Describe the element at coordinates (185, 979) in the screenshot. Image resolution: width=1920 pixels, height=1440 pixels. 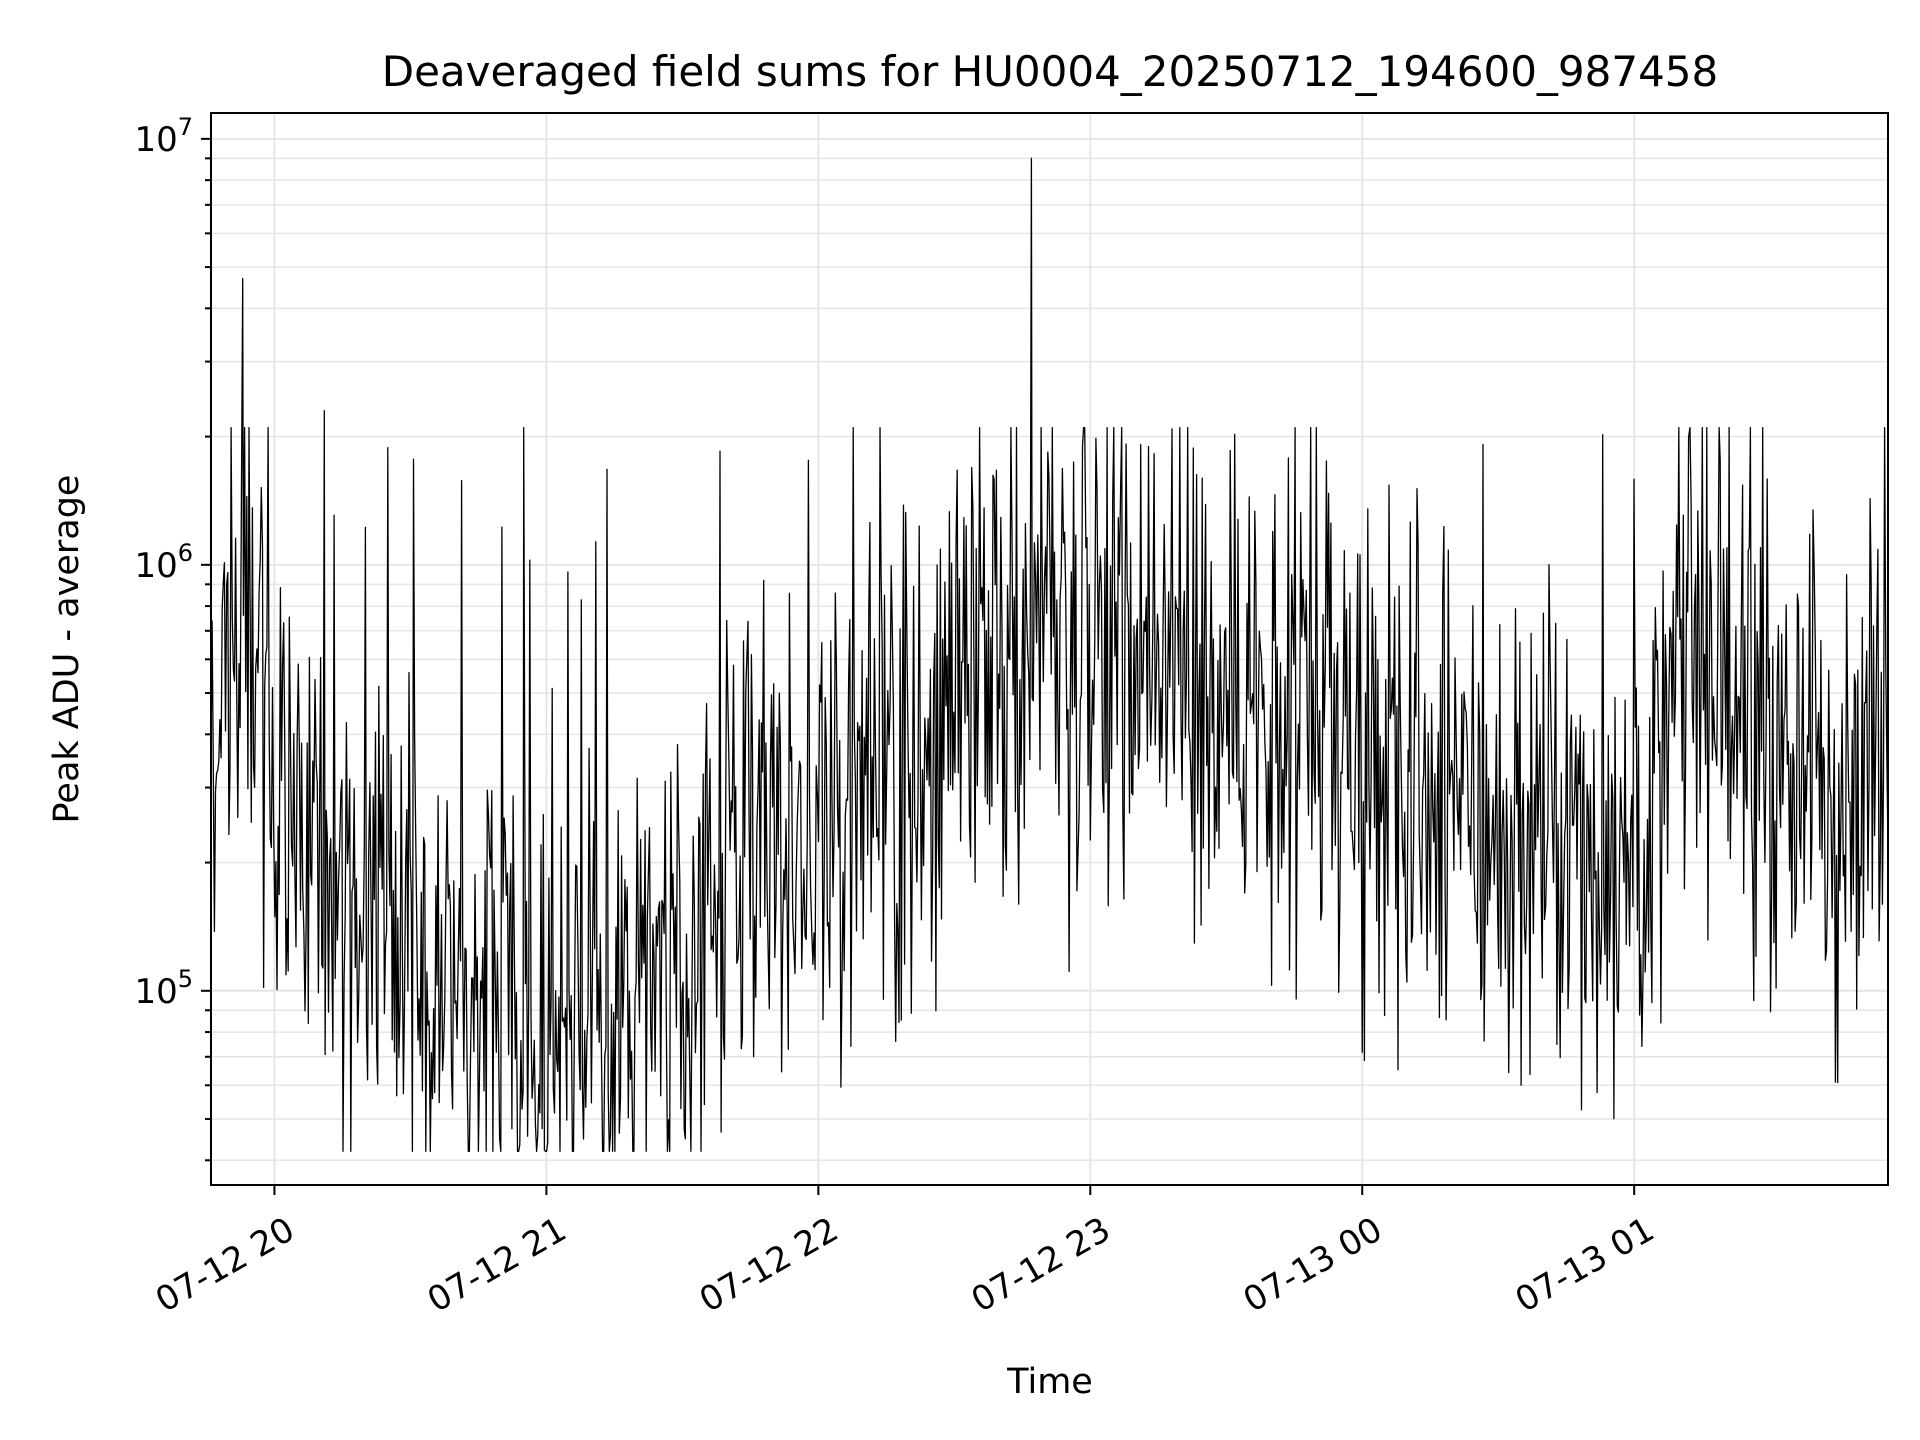
I see `y-tick-exponent: 5` at that location.